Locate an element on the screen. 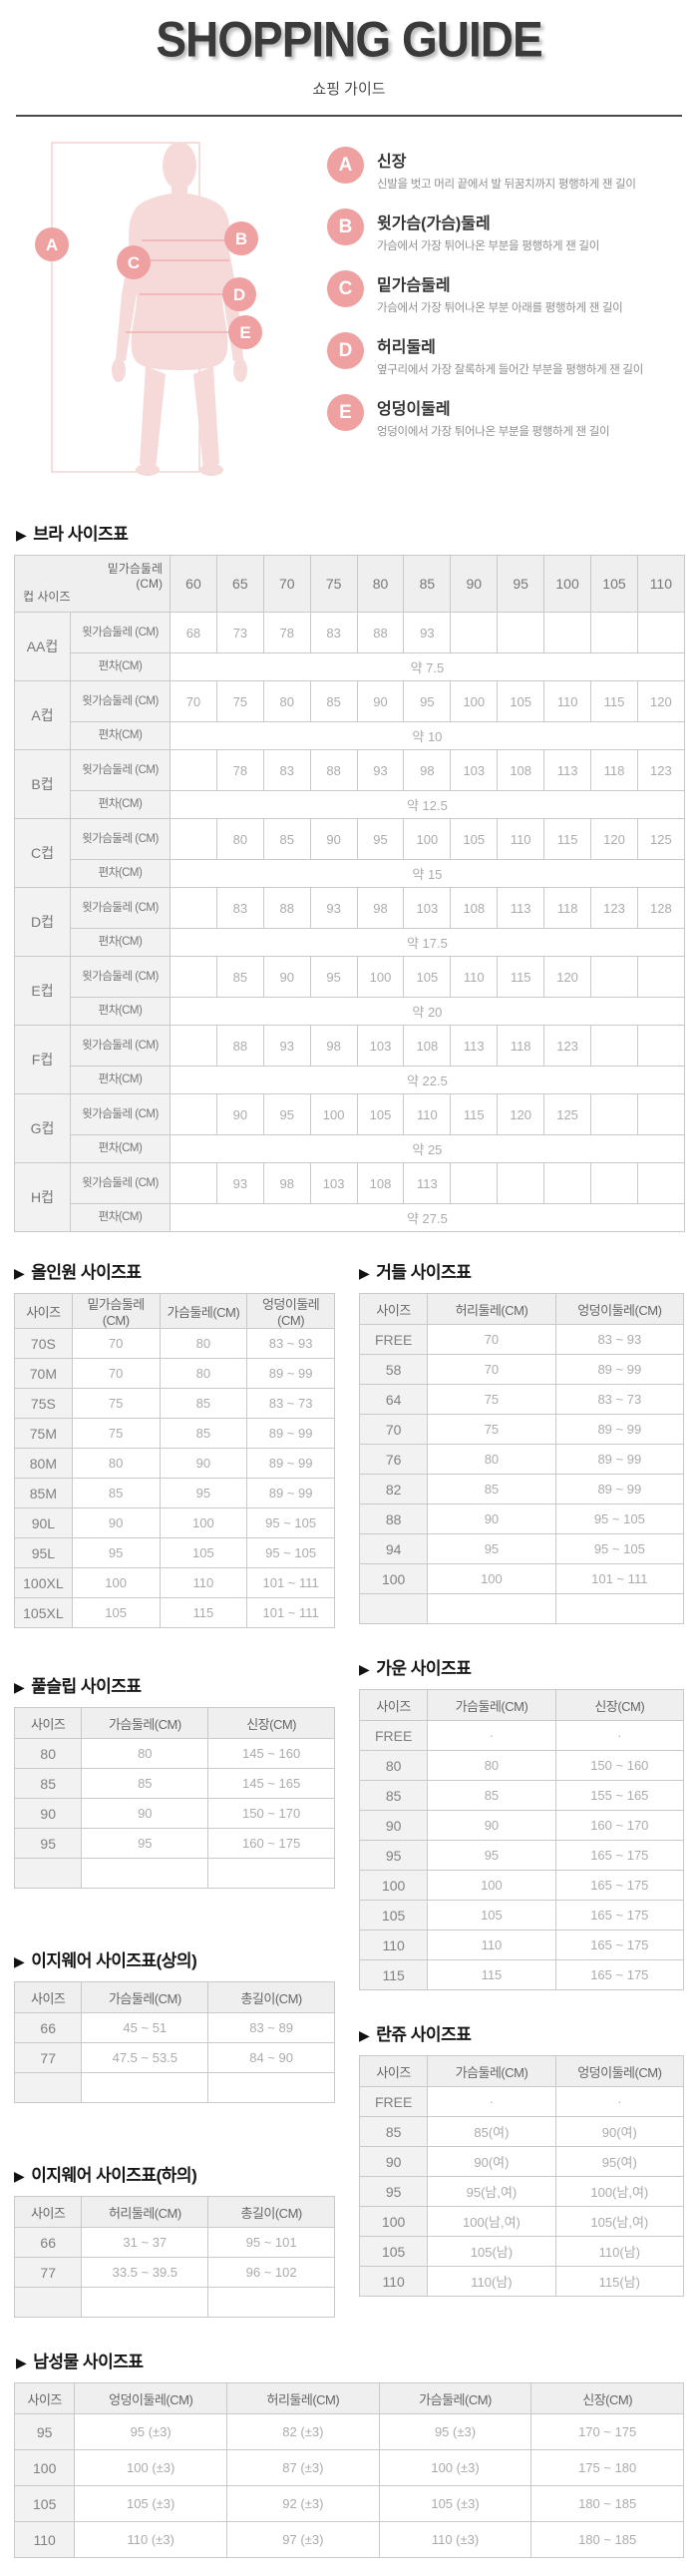 The image size is (698, 2576). corner-header-cell: 밑가슴둘레 (CM) 컵 사이즈 is located at coordinates (92, 584).